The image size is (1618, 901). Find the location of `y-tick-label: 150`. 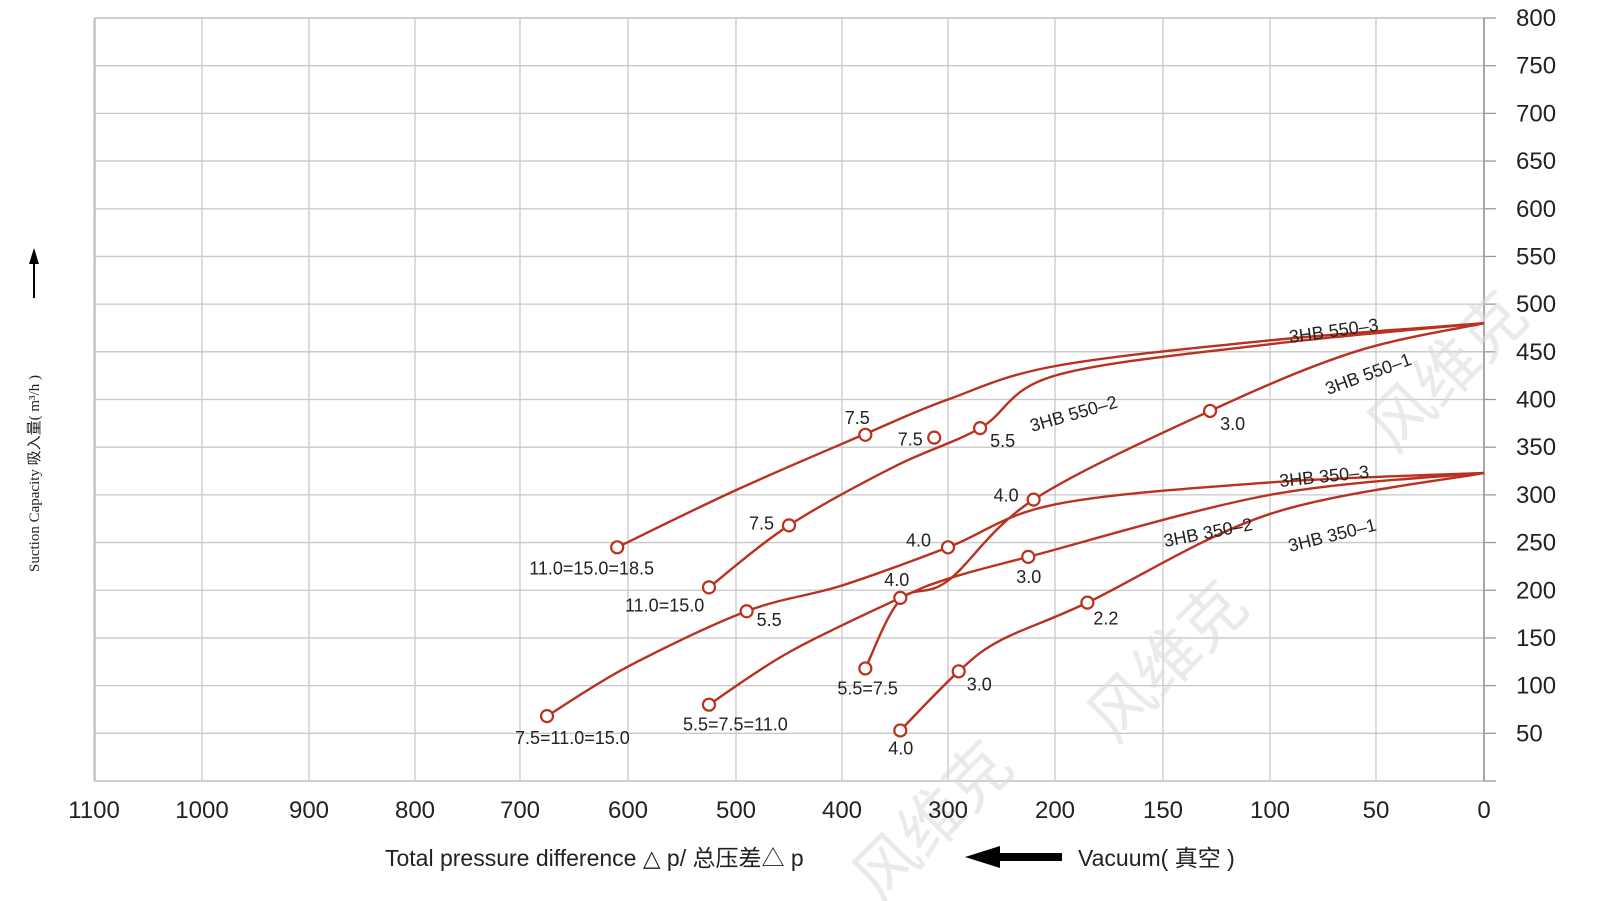

y-tick-label: 150 is located at coordinates (1536, 638).